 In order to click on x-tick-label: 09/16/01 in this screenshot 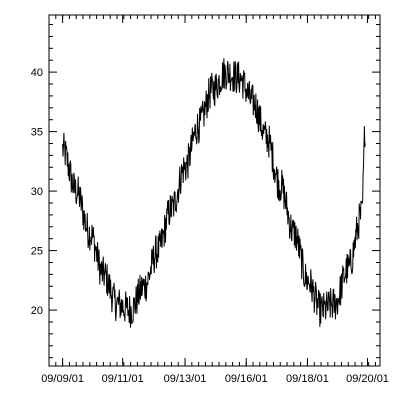, I will do `click(246, 379)`.